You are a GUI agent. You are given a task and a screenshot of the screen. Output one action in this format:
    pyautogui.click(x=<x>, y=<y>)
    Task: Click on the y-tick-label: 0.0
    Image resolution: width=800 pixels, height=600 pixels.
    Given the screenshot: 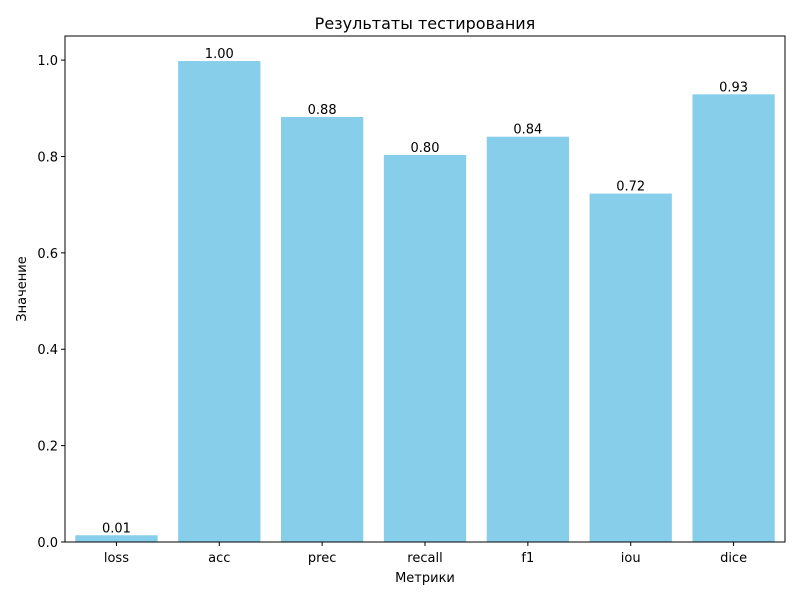 What is the action you would take?
    pyautogui.click(x=47, y=543)
    